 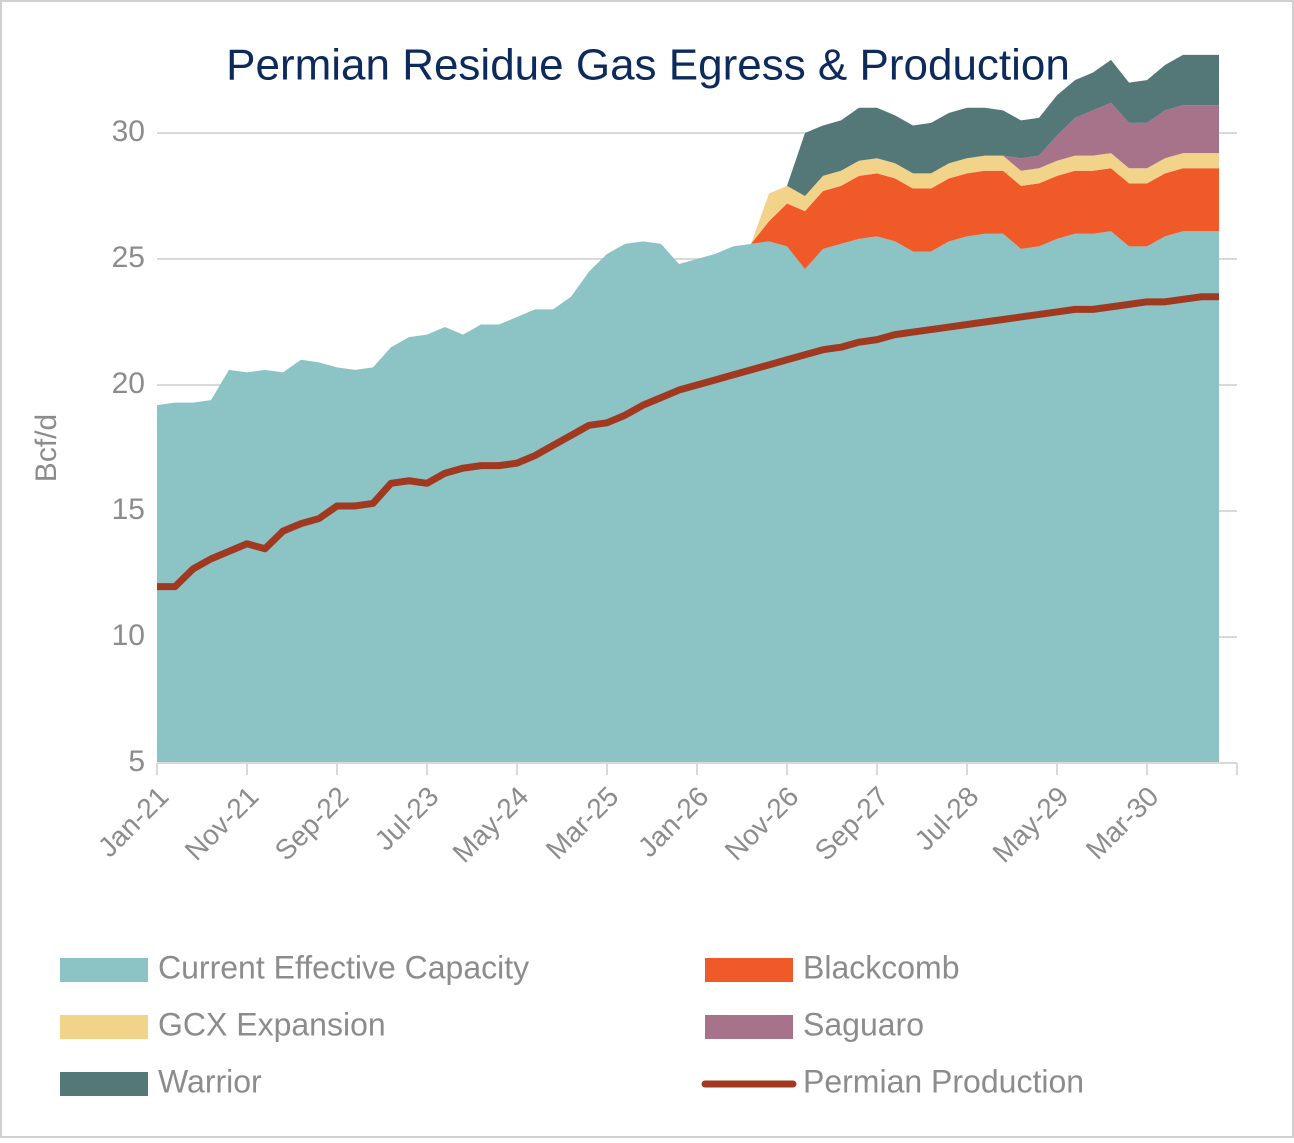 I want to click on legend-label: GCX Expansion, so click(x=272, y=1024).